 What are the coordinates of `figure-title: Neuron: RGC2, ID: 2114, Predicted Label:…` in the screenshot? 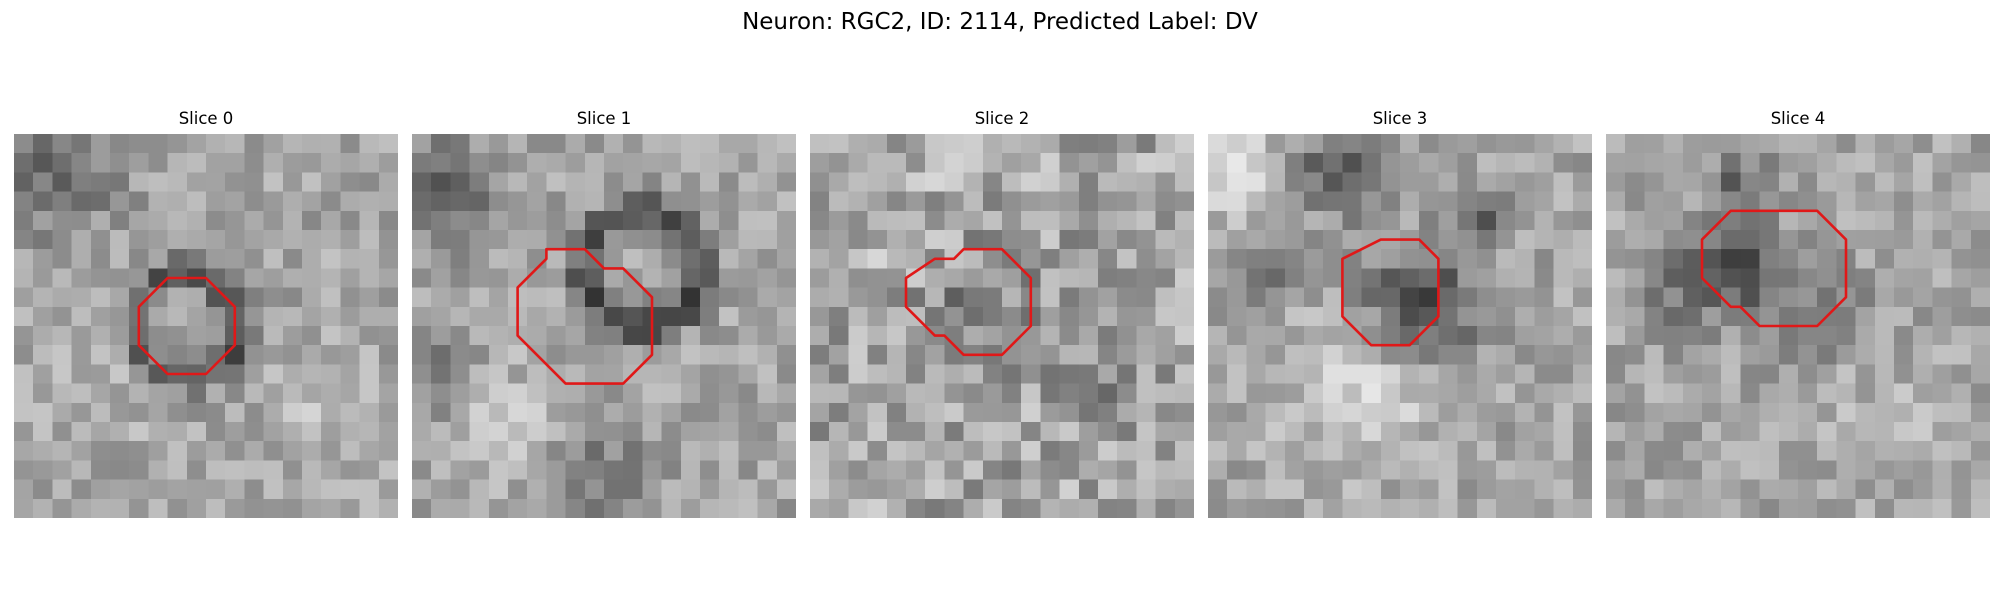 It's located at (1000, 22).